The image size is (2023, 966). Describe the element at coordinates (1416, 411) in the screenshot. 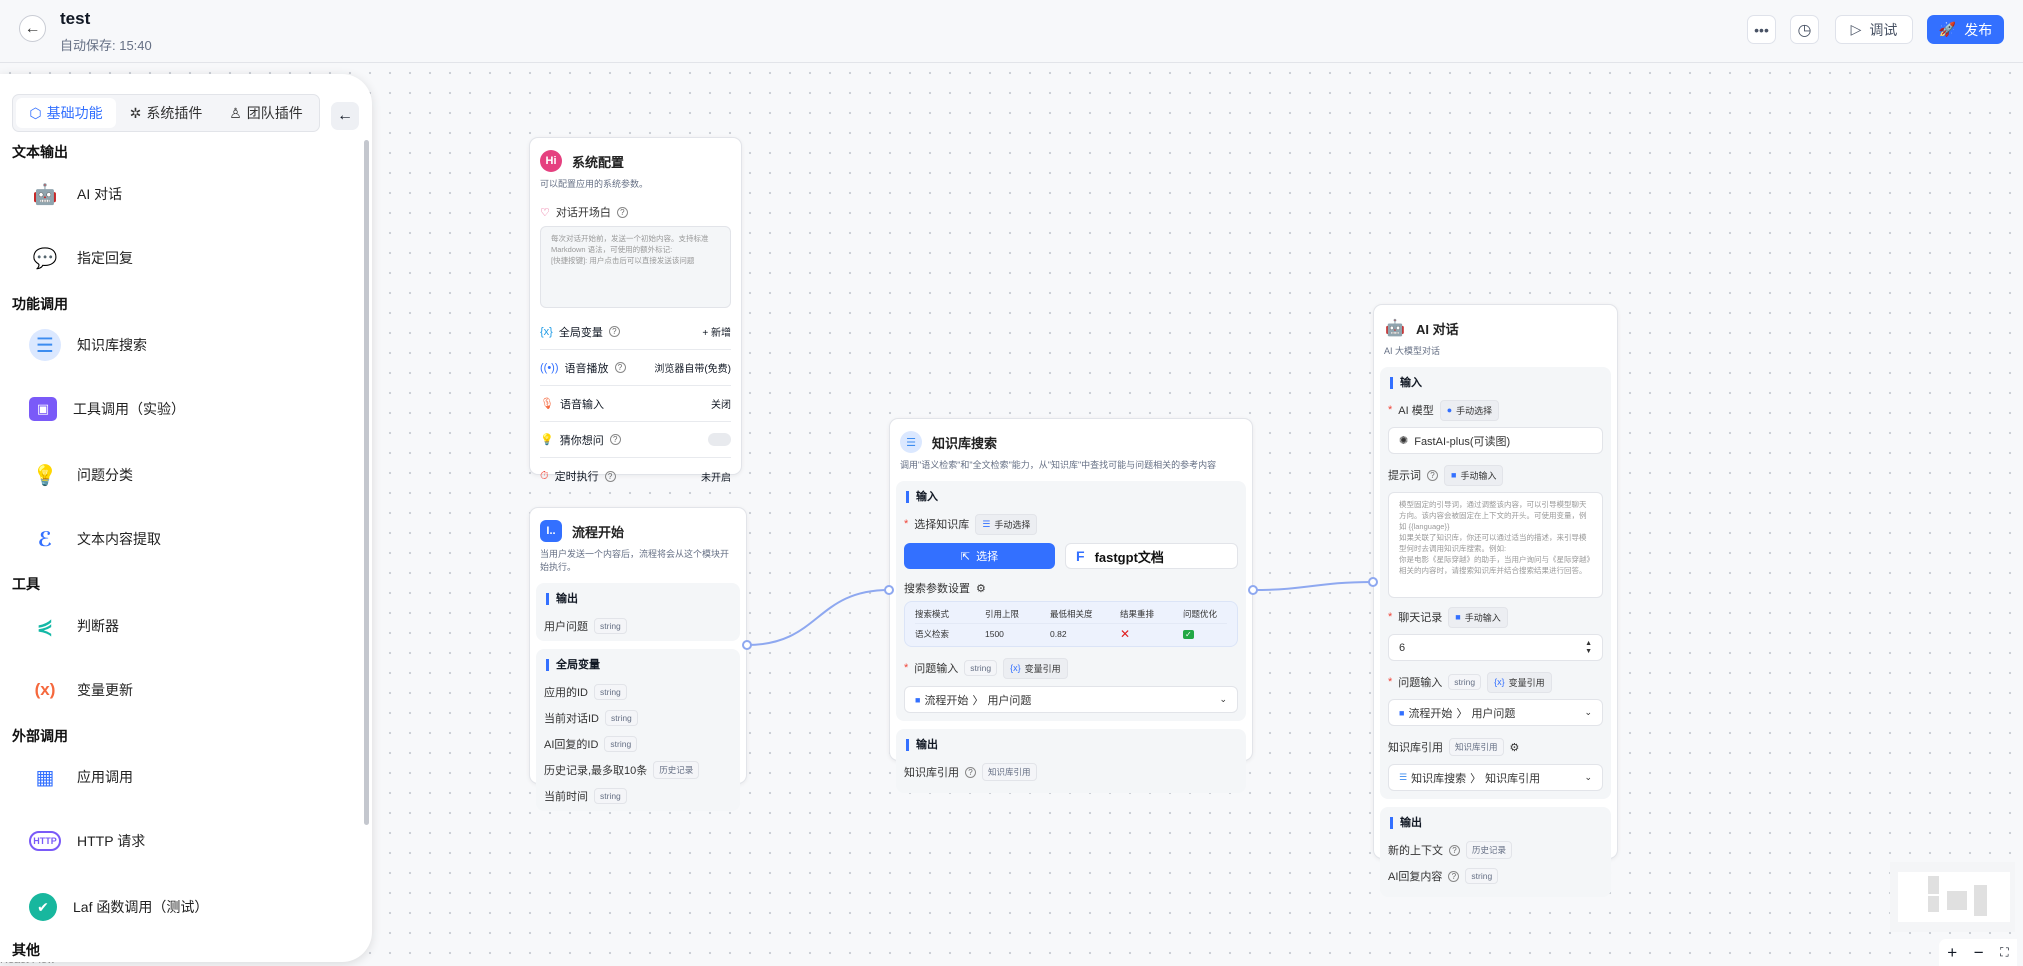

I see `model-label: AI 模型` at that location.